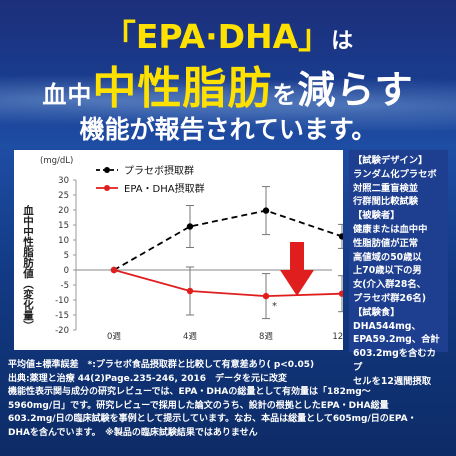 This screenshot has width=456, height=456. I want to click on headline-line-1: 「EPA·DHA」は, so click(228, 34).